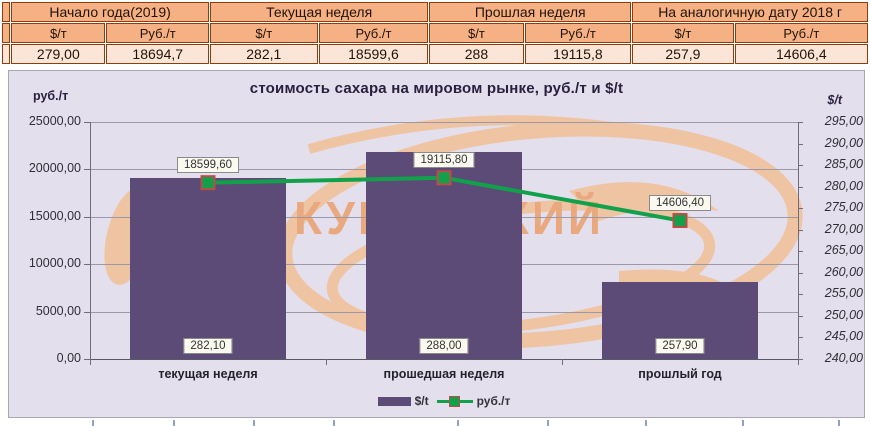  I want to click on bar-data-label: 257,90, so click(680, 346).